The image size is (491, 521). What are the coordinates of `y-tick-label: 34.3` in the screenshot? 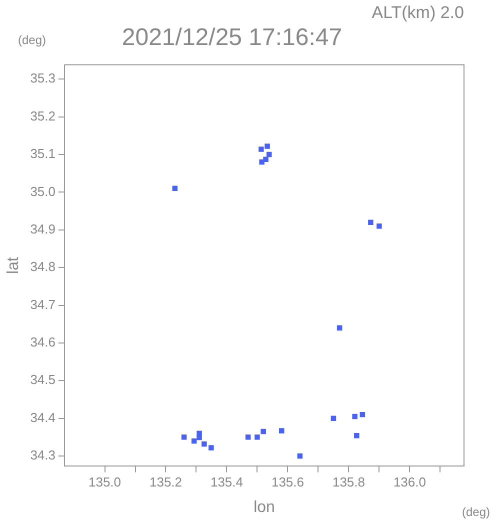 It's located at (43, 455).